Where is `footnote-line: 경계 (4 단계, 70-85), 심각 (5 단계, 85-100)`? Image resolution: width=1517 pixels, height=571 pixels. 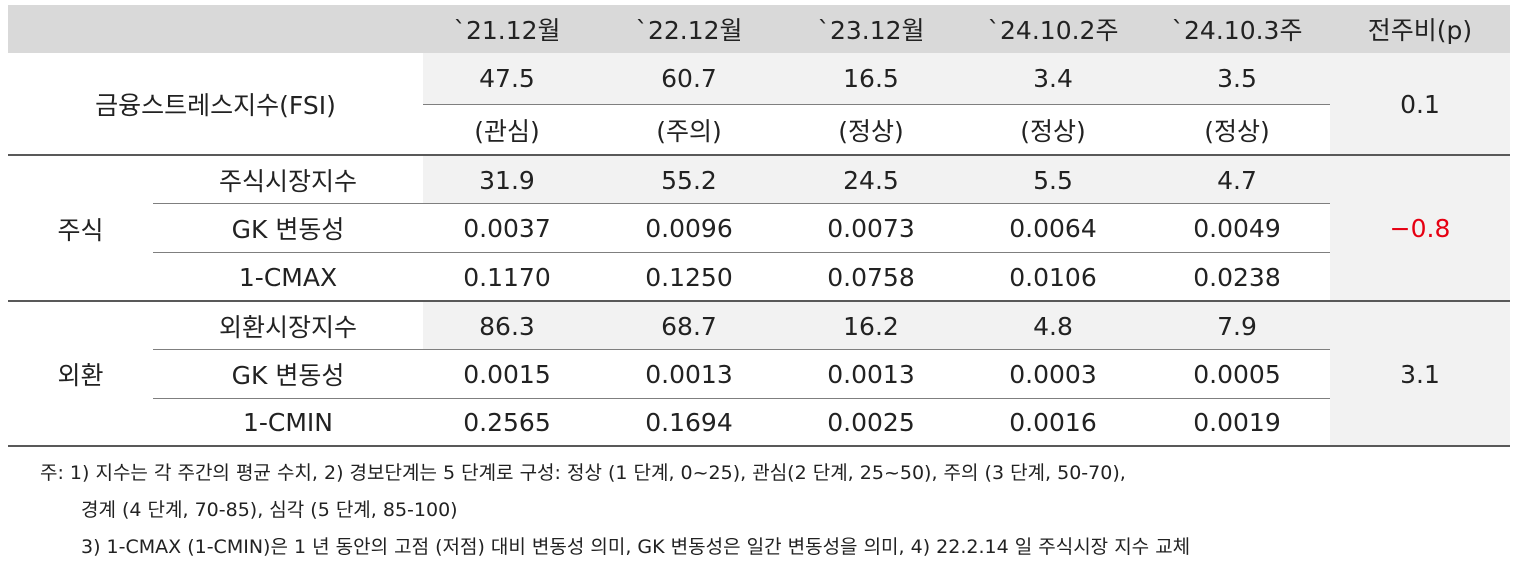 footnote-line: 경계 (4 단계, 70-85), 심각 (5 단계, 85-100) is located at coordinates (269, 510).